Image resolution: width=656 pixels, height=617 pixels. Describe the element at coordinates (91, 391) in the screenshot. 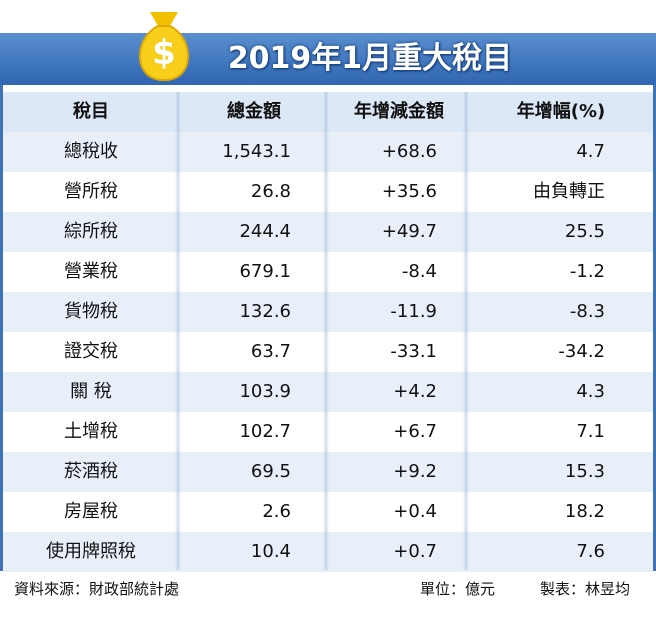

I see `table-cell: 關 稅` at that location.